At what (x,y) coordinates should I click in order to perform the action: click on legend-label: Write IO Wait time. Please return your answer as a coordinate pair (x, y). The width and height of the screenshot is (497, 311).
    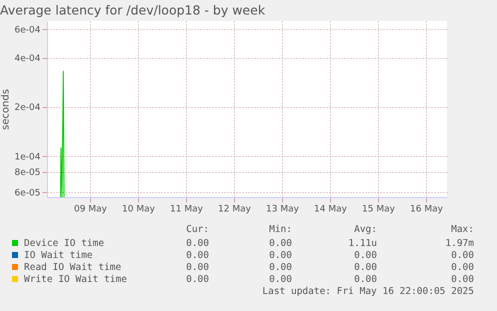
    Looking at the image, I should click on (76, 279).